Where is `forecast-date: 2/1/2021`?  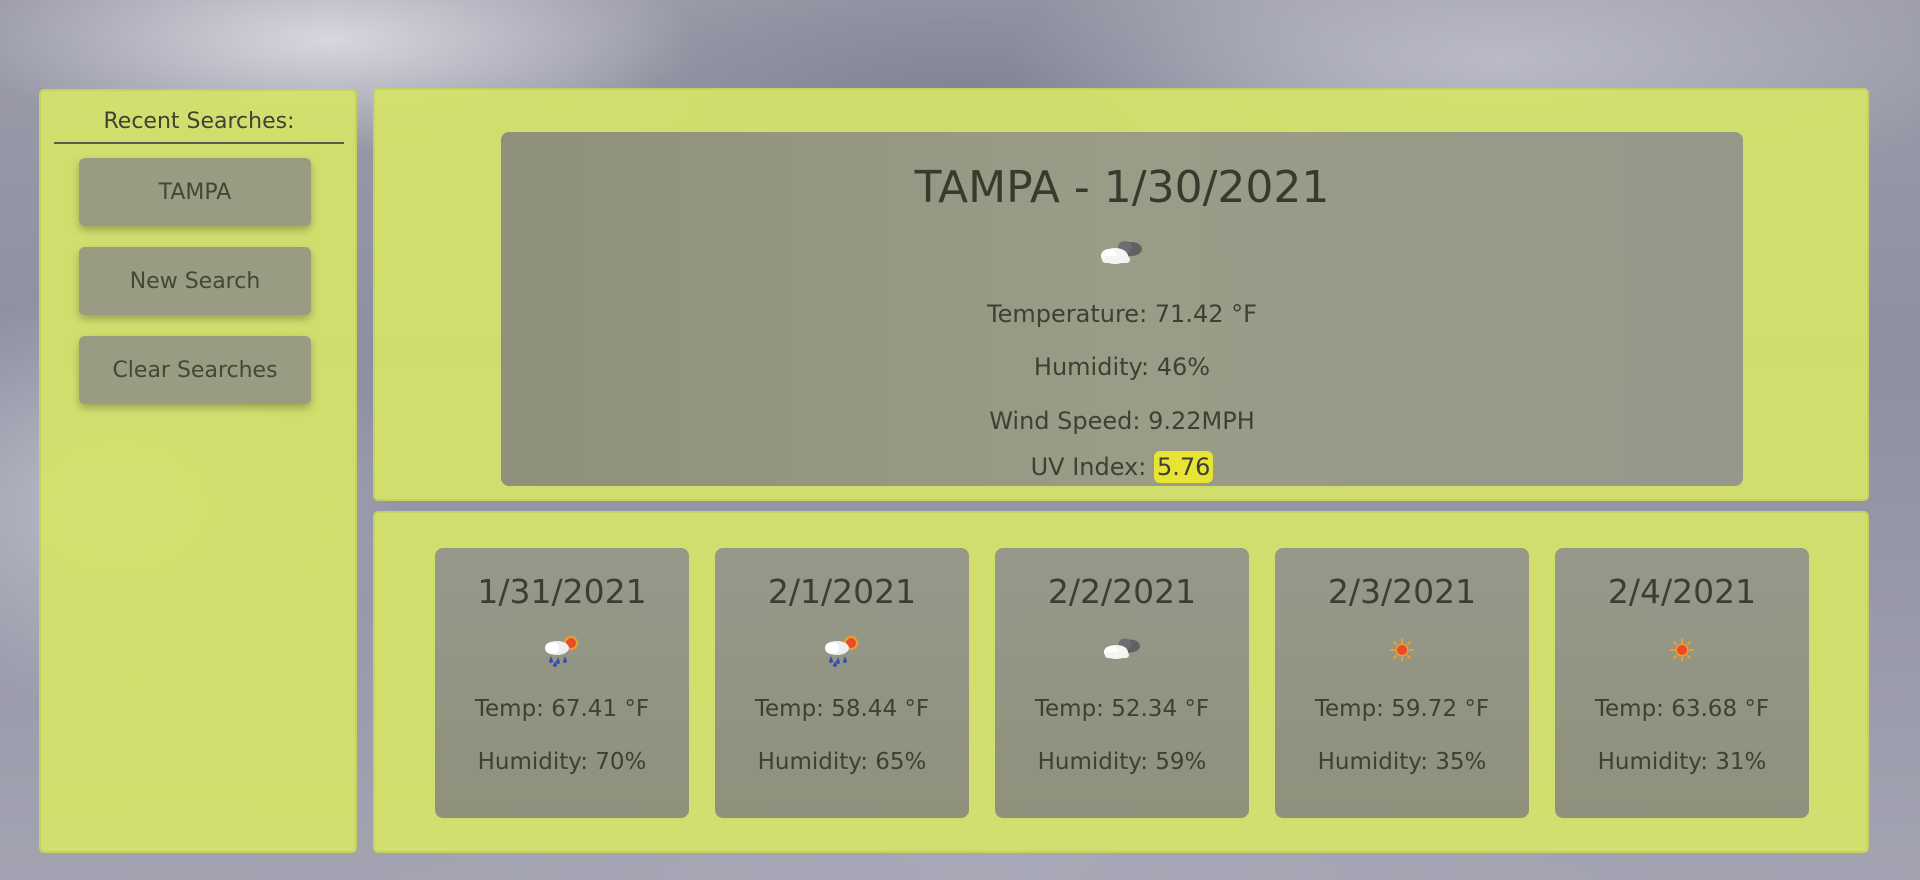 forecast-date: 2/1/2021 is located at coordinates (842, 591).